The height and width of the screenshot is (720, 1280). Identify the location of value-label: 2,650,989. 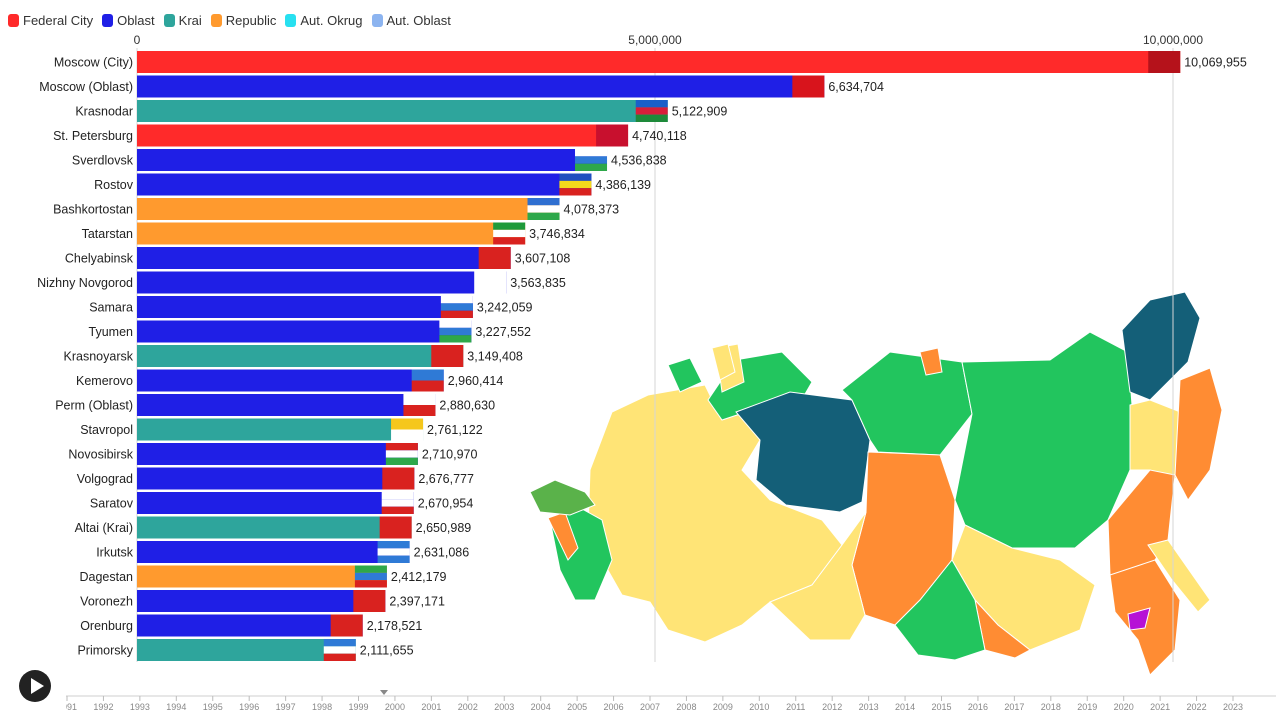
(444, 528).